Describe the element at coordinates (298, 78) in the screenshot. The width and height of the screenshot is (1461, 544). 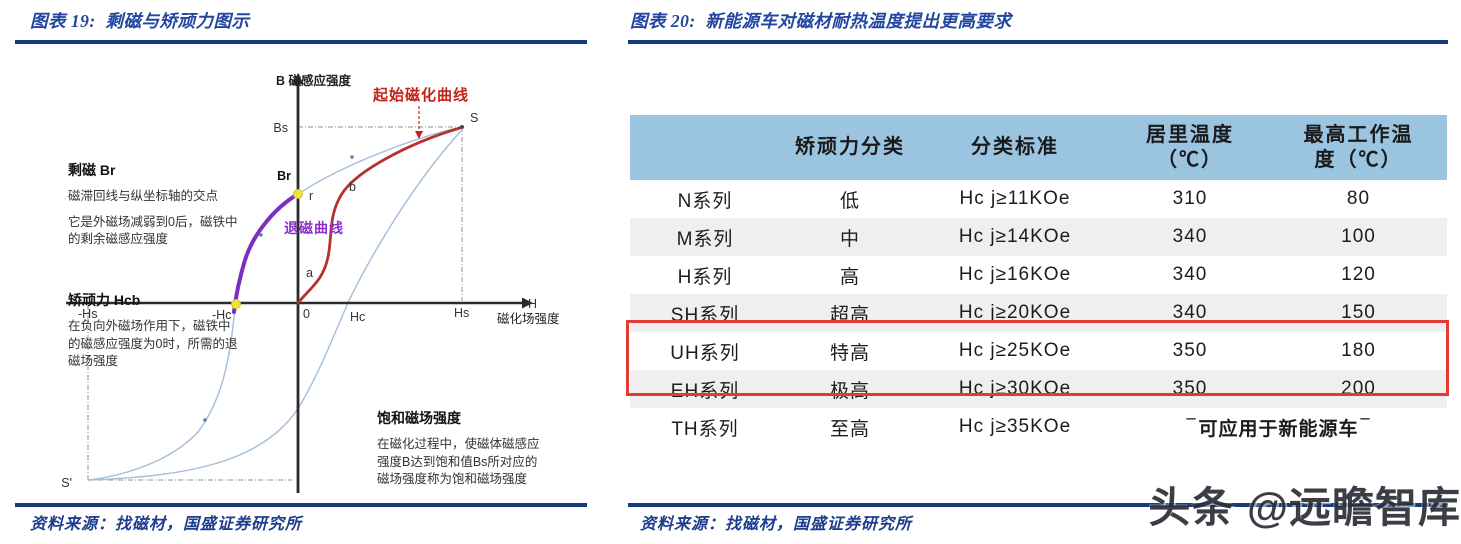
I see `y-axis-arrow-icon` at that location.